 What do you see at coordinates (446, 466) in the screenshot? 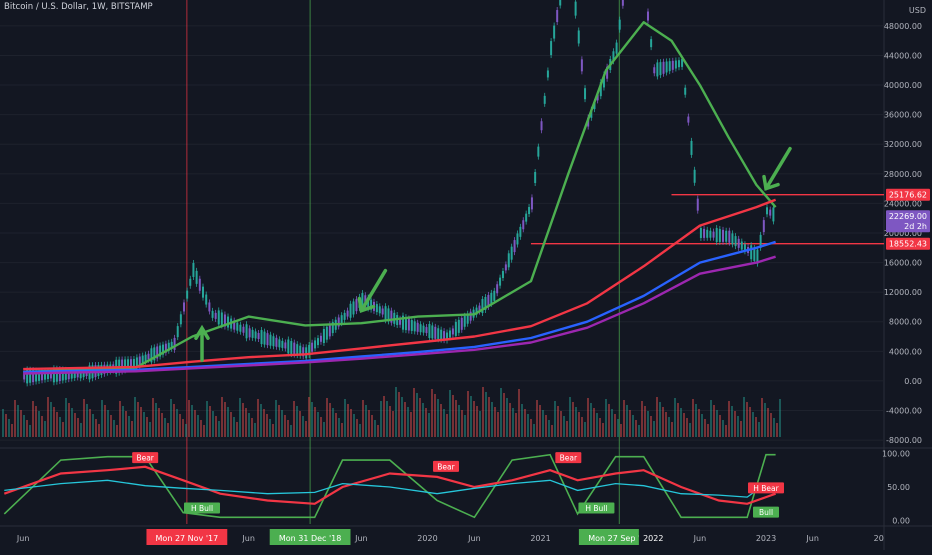
I see `indicator-signal-label: Bear` at bounding box center [446, 466].